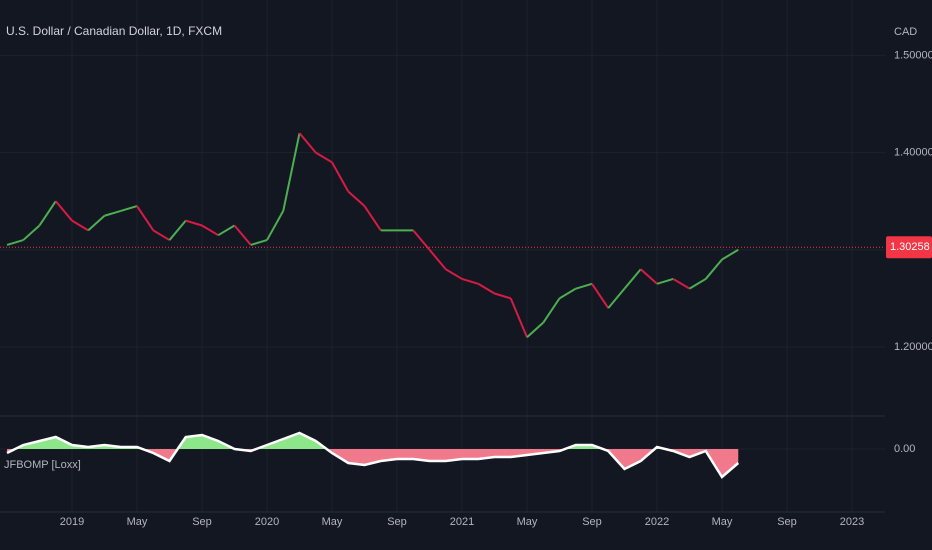 The height and width of the screenshot is (550, 932). Describe the element at coordinates (114, 31) in the screenshot. I see `chart-title: U.S. Dollar / Canadian Dollar, 1D, FXCM` at that location.